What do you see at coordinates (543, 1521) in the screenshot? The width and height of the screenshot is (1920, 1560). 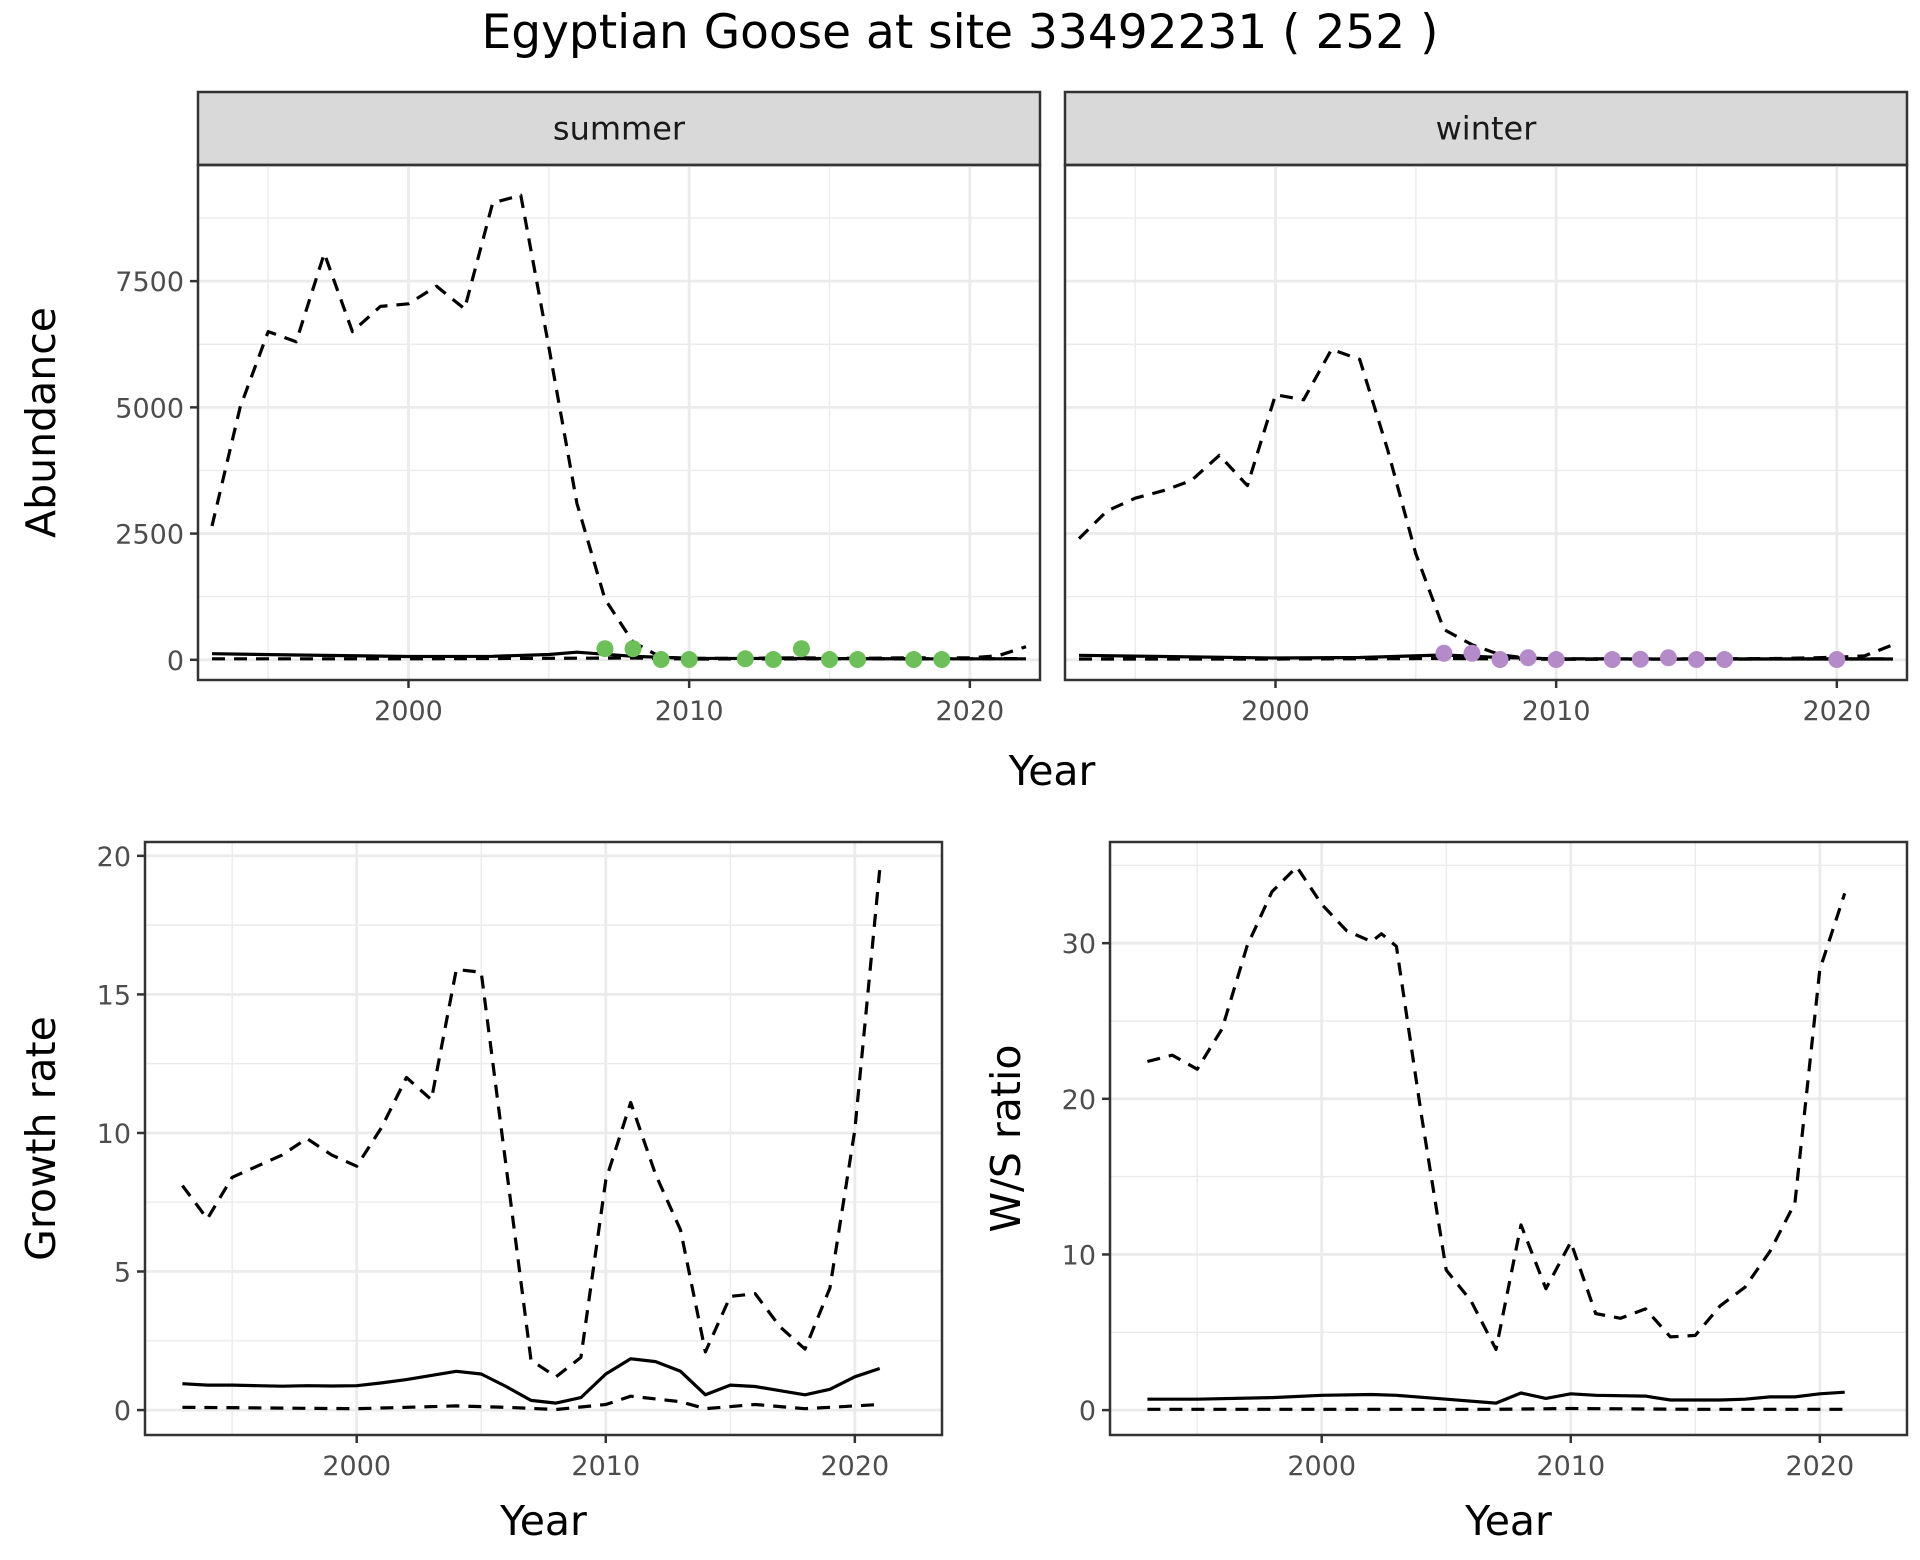 I see `x-axis-title-growth: Year` at bounding box center [543, 1521].